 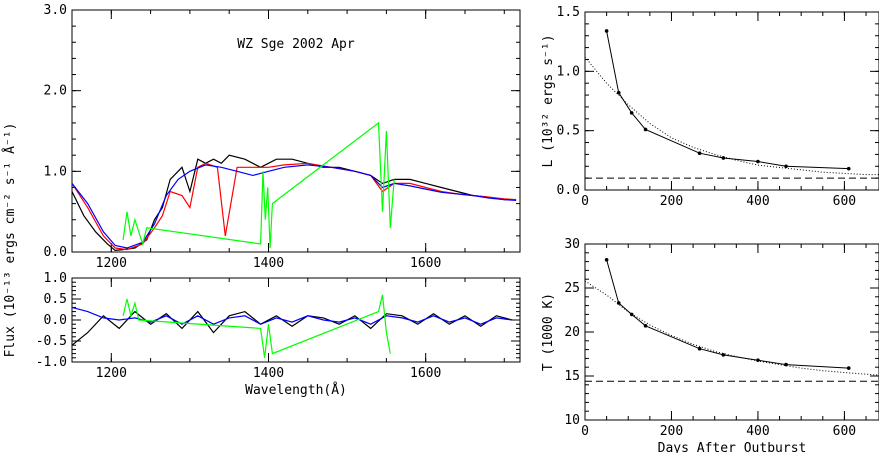 I want to click on y-tick-label: 20, so click(x=572, y=332).